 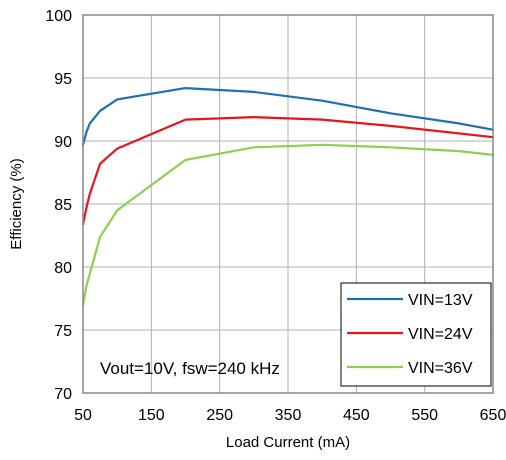 I want to click on legend: VIN=13V VIN=24V VIN=36V, so click(x=416, y=334).